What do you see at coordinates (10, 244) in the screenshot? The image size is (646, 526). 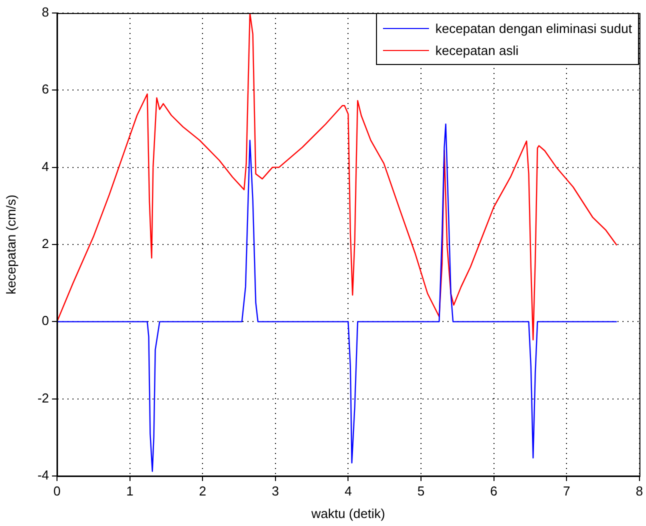 I see `y-axis-title: kecepatan (cm/s)` at bounding box center [10, 244].